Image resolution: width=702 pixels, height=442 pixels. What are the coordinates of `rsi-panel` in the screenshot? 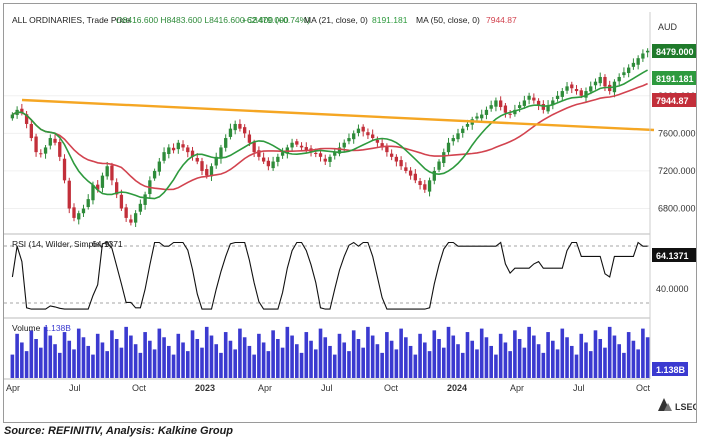 It's located at (327, 275).